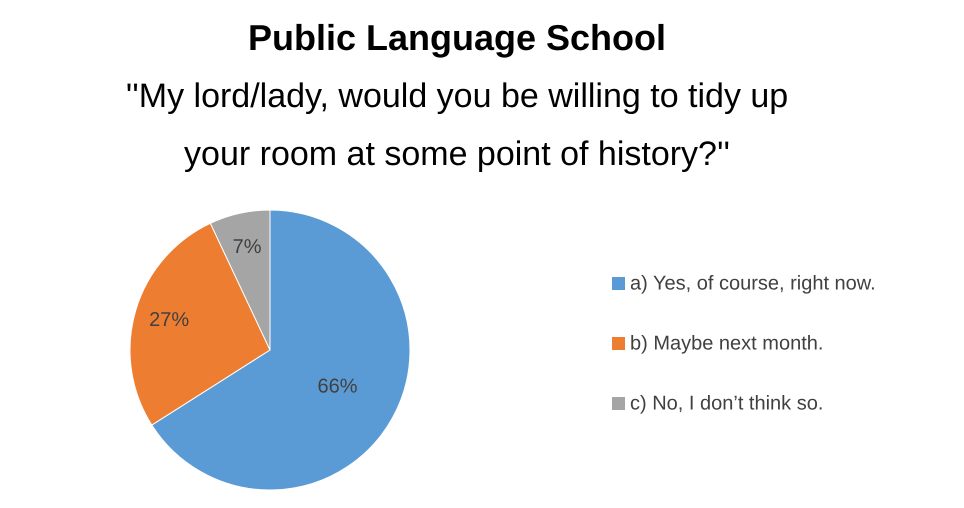 This screenshot has height=508, width=964. I want to click on legend-label: c) No, I don’t think so., so click(727, 403).